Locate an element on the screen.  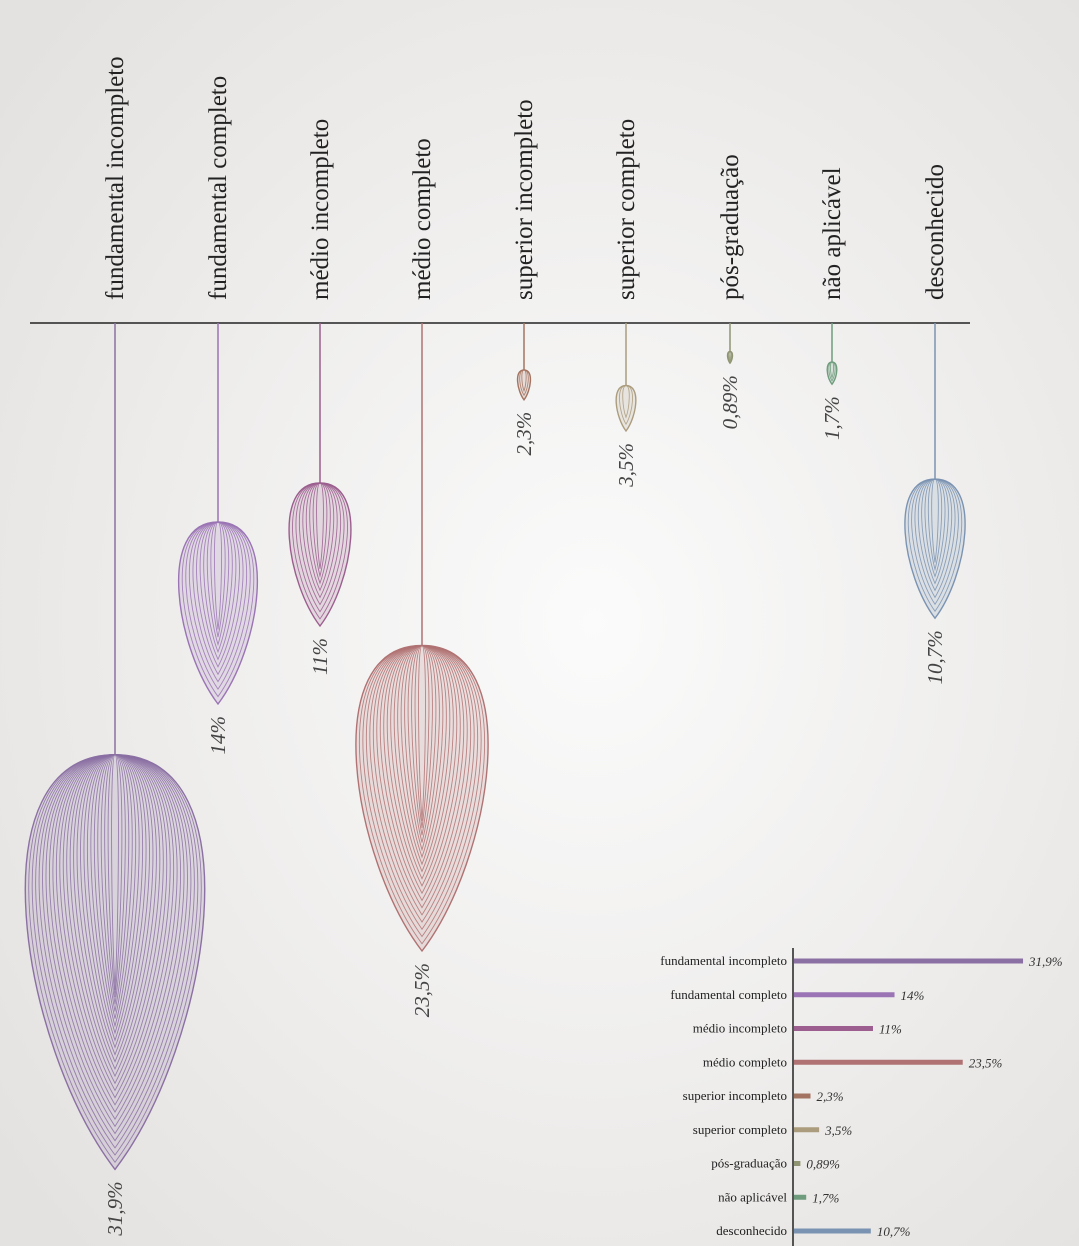
value-label: 31,9% is located at coordinates (115, 1208).